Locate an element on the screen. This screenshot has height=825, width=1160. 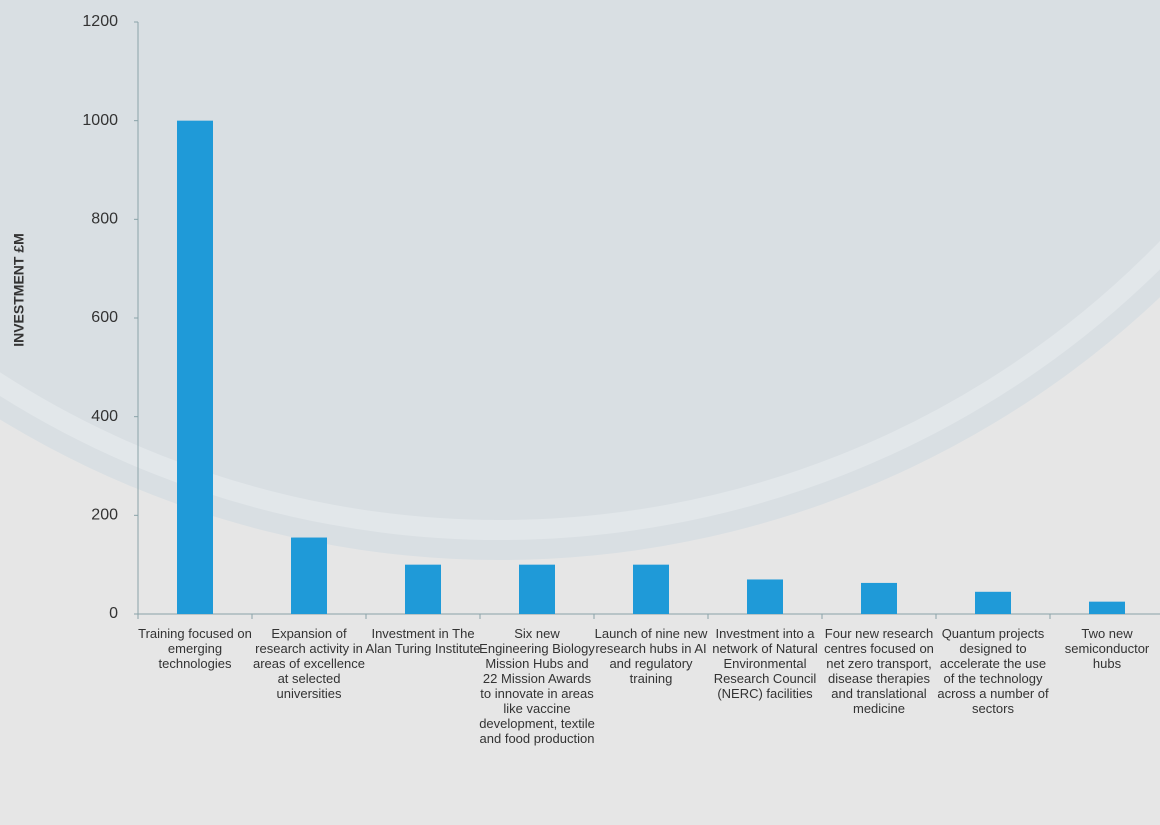
x-tick-label: Two new semiconductor hubs is located at coordinates (1107, 648).